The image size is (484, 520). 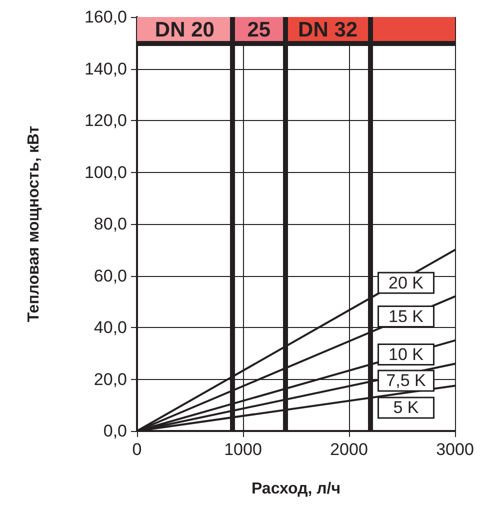 What do you see at coordinates (110, 224) in the screenshot?
I see `y-tick-label: 80,0` at bounding box center [110, 224].